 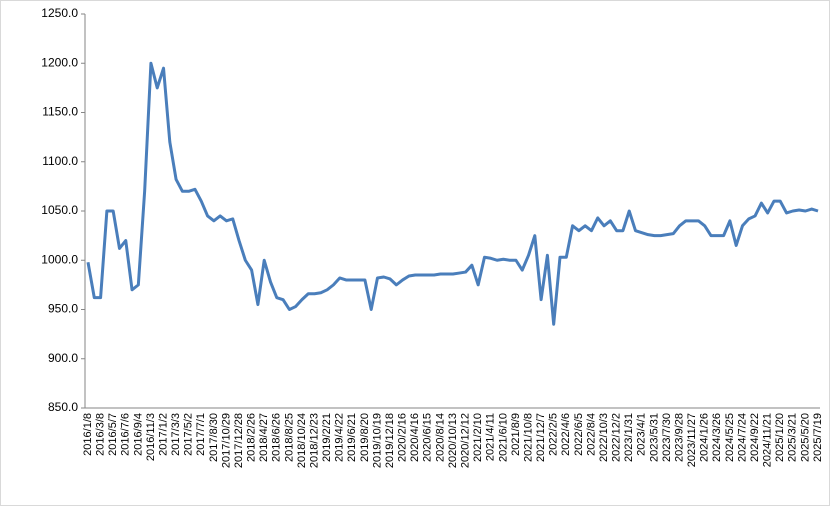 What do you see at coordinates (60, 112) in the screenshot?
I see `y-tick-label: 1150.0` at bounding box center [60, 112].